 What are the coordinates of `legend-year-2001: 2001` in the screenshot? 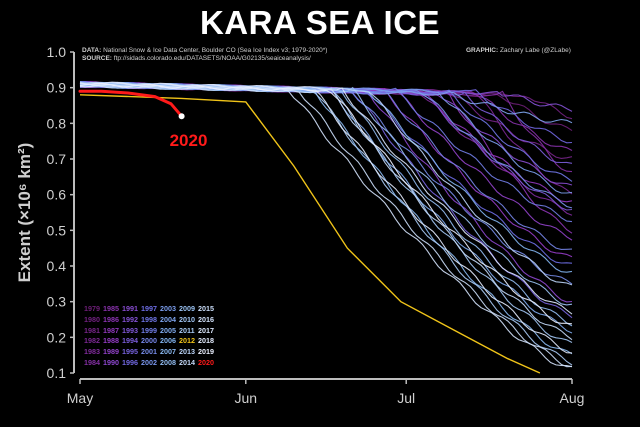 It's located at (149, 352).